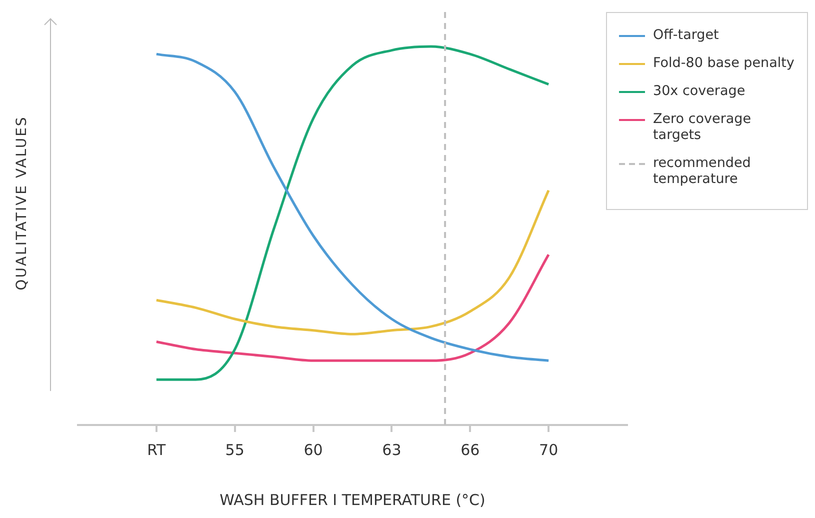 Image resolution: width=815 pixels, height=518 pixels. I want to click on legend-label: Off-target, so click(686, 35).